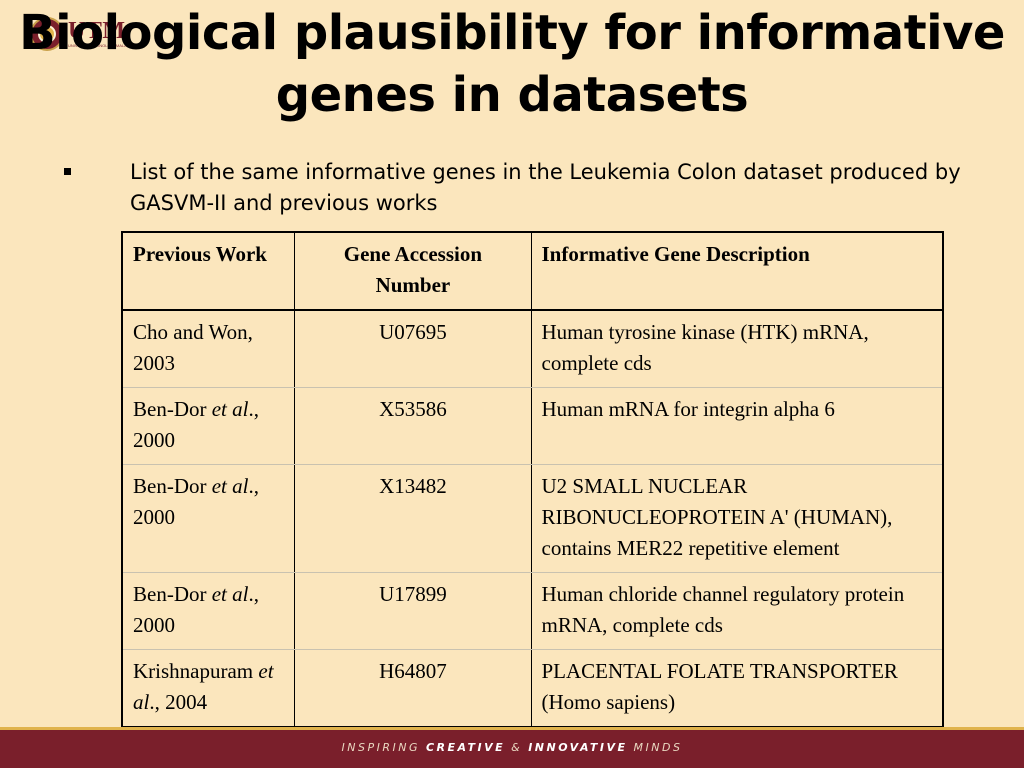  I want to click on utm-logo: UTM UNIVERSITI TEKNOLOGI MALAYSIA, so click(86, 34).